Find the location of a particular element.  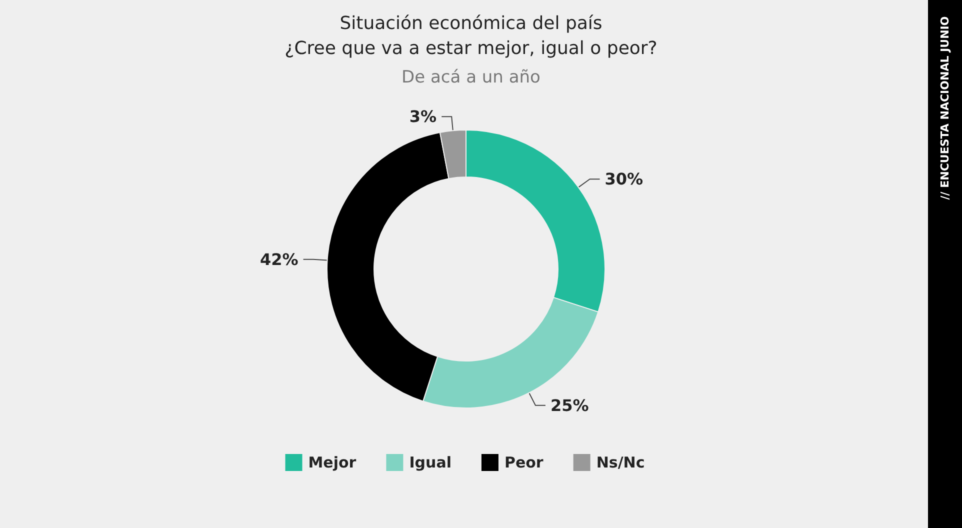

text: // ENCUESTA NACIONAL JUNIO is located at coordinates (945, 108).